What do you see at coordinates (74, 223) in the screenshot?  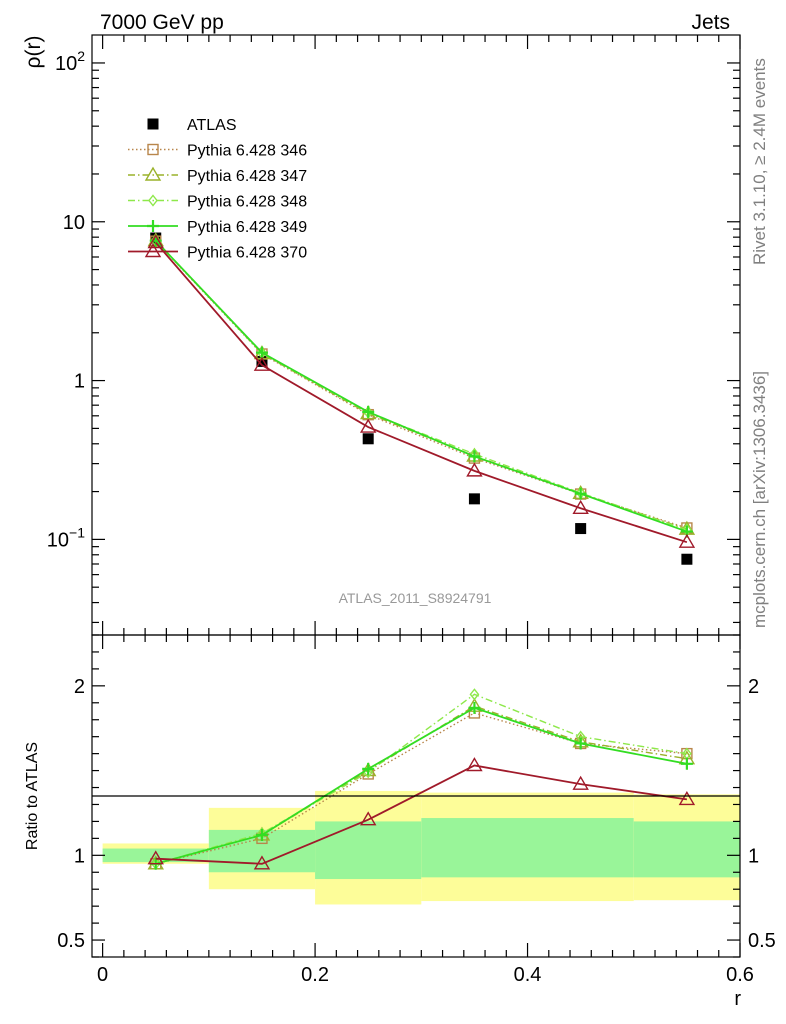 I see `main-y-tick-label: 10` at bounding box center [74, 223].